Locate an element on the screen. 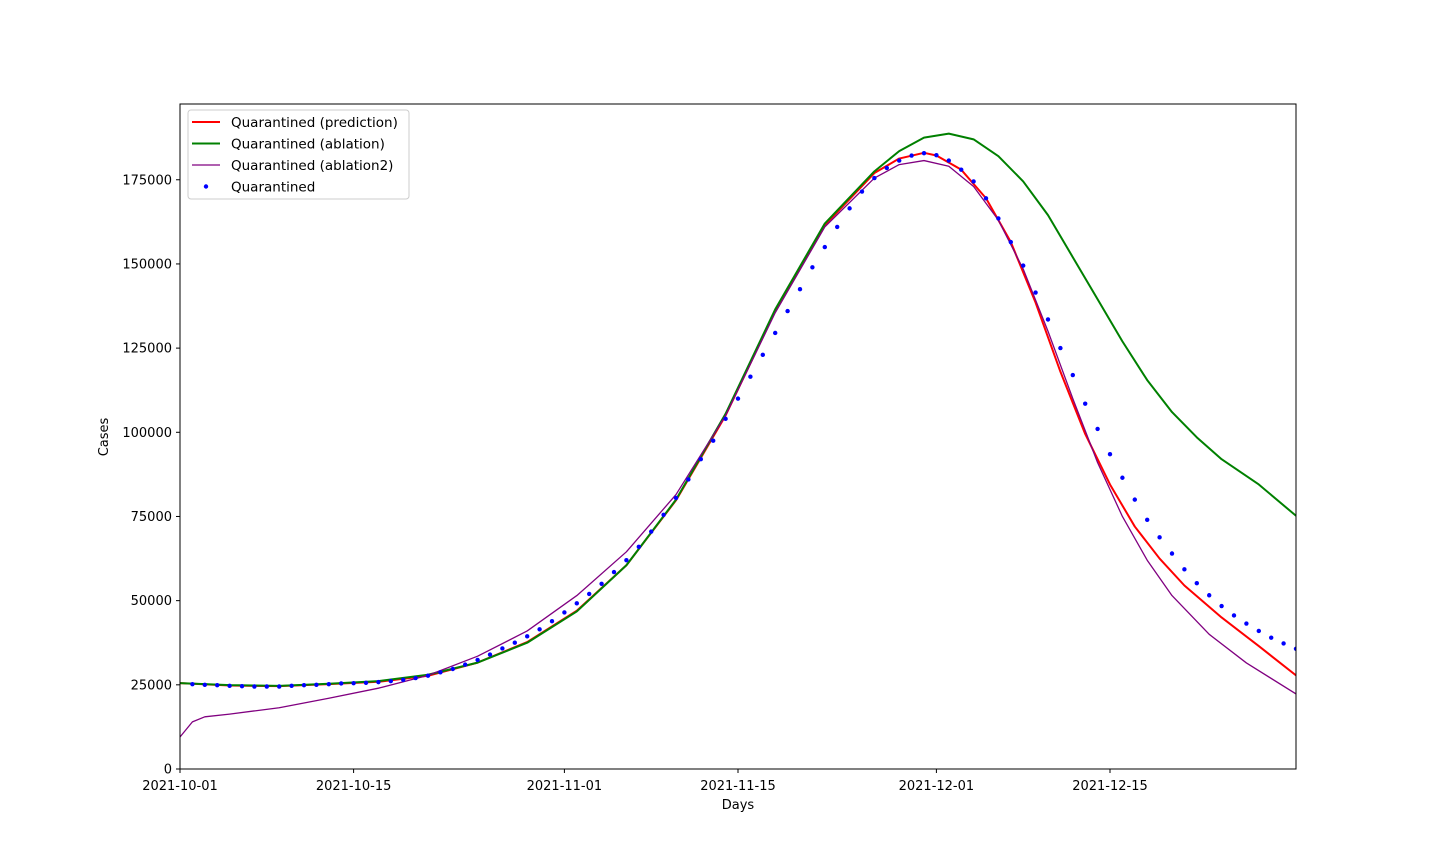  y-tick-label: 0 is located at coordinates (168, 770).